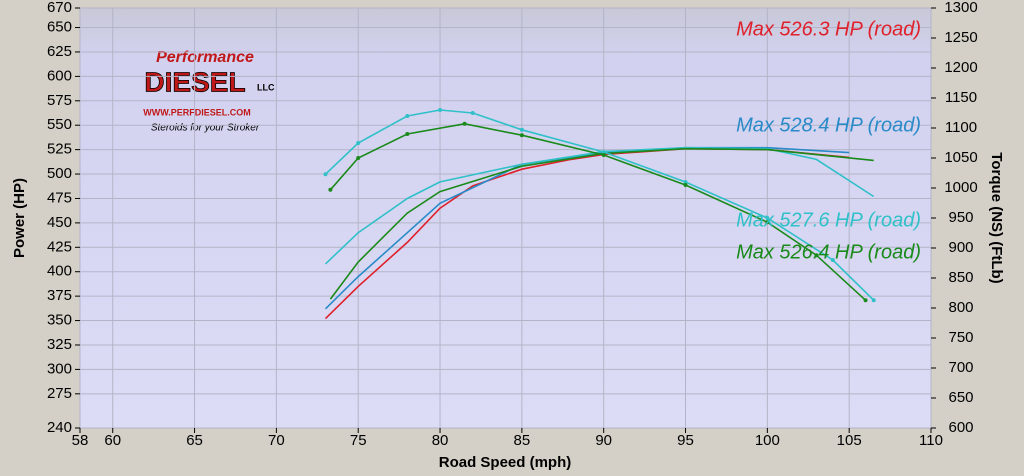 This screenshot has width=1024, height=476. What do you see at coordinates (19, 218) in the screenshot?
I see `y-axis-label: Power (HP)` at bounding box center [19, 218].